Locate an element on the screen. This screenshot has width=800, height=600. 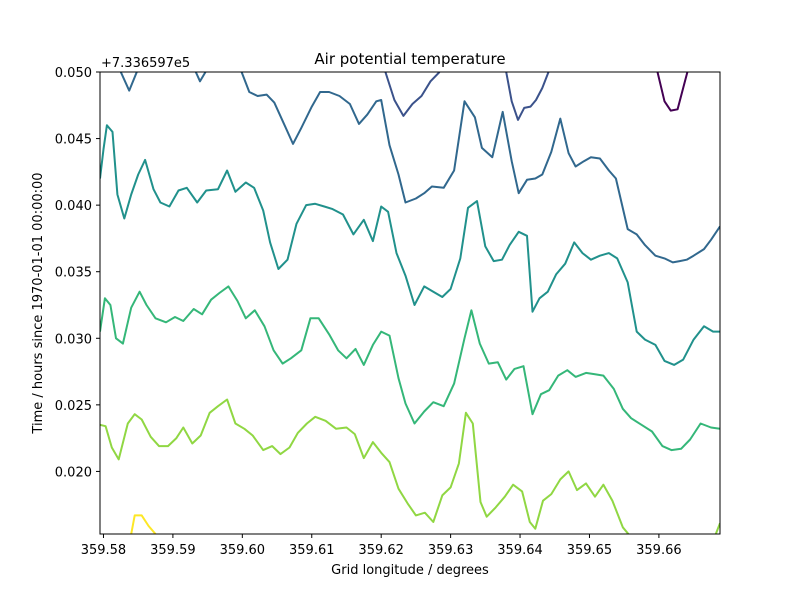
x-tick-label: 359.58 is located at coordinates (104, 550).